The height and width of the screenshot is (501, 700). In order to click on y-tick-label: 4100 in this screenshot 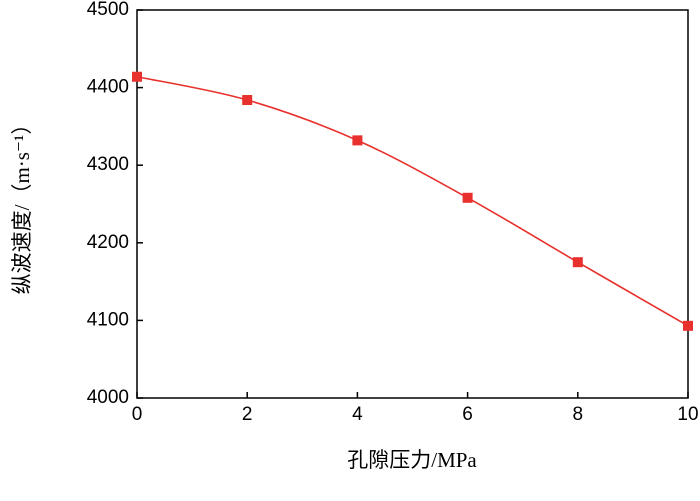, I will do `click(108, 319)`.